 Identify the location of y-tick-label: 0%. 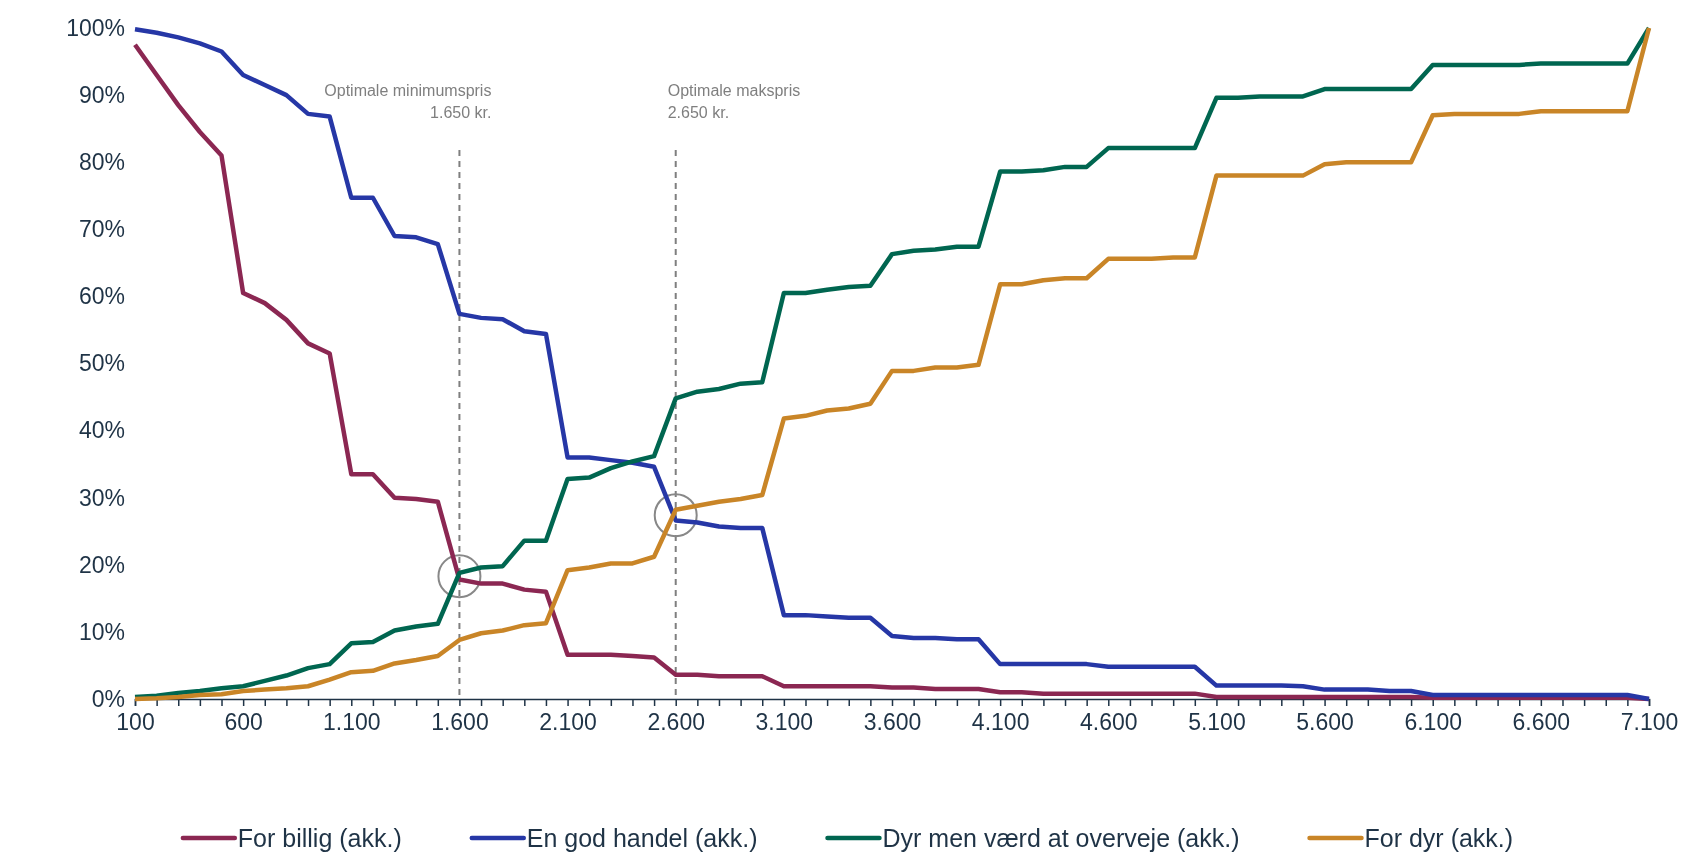
(108, 698).